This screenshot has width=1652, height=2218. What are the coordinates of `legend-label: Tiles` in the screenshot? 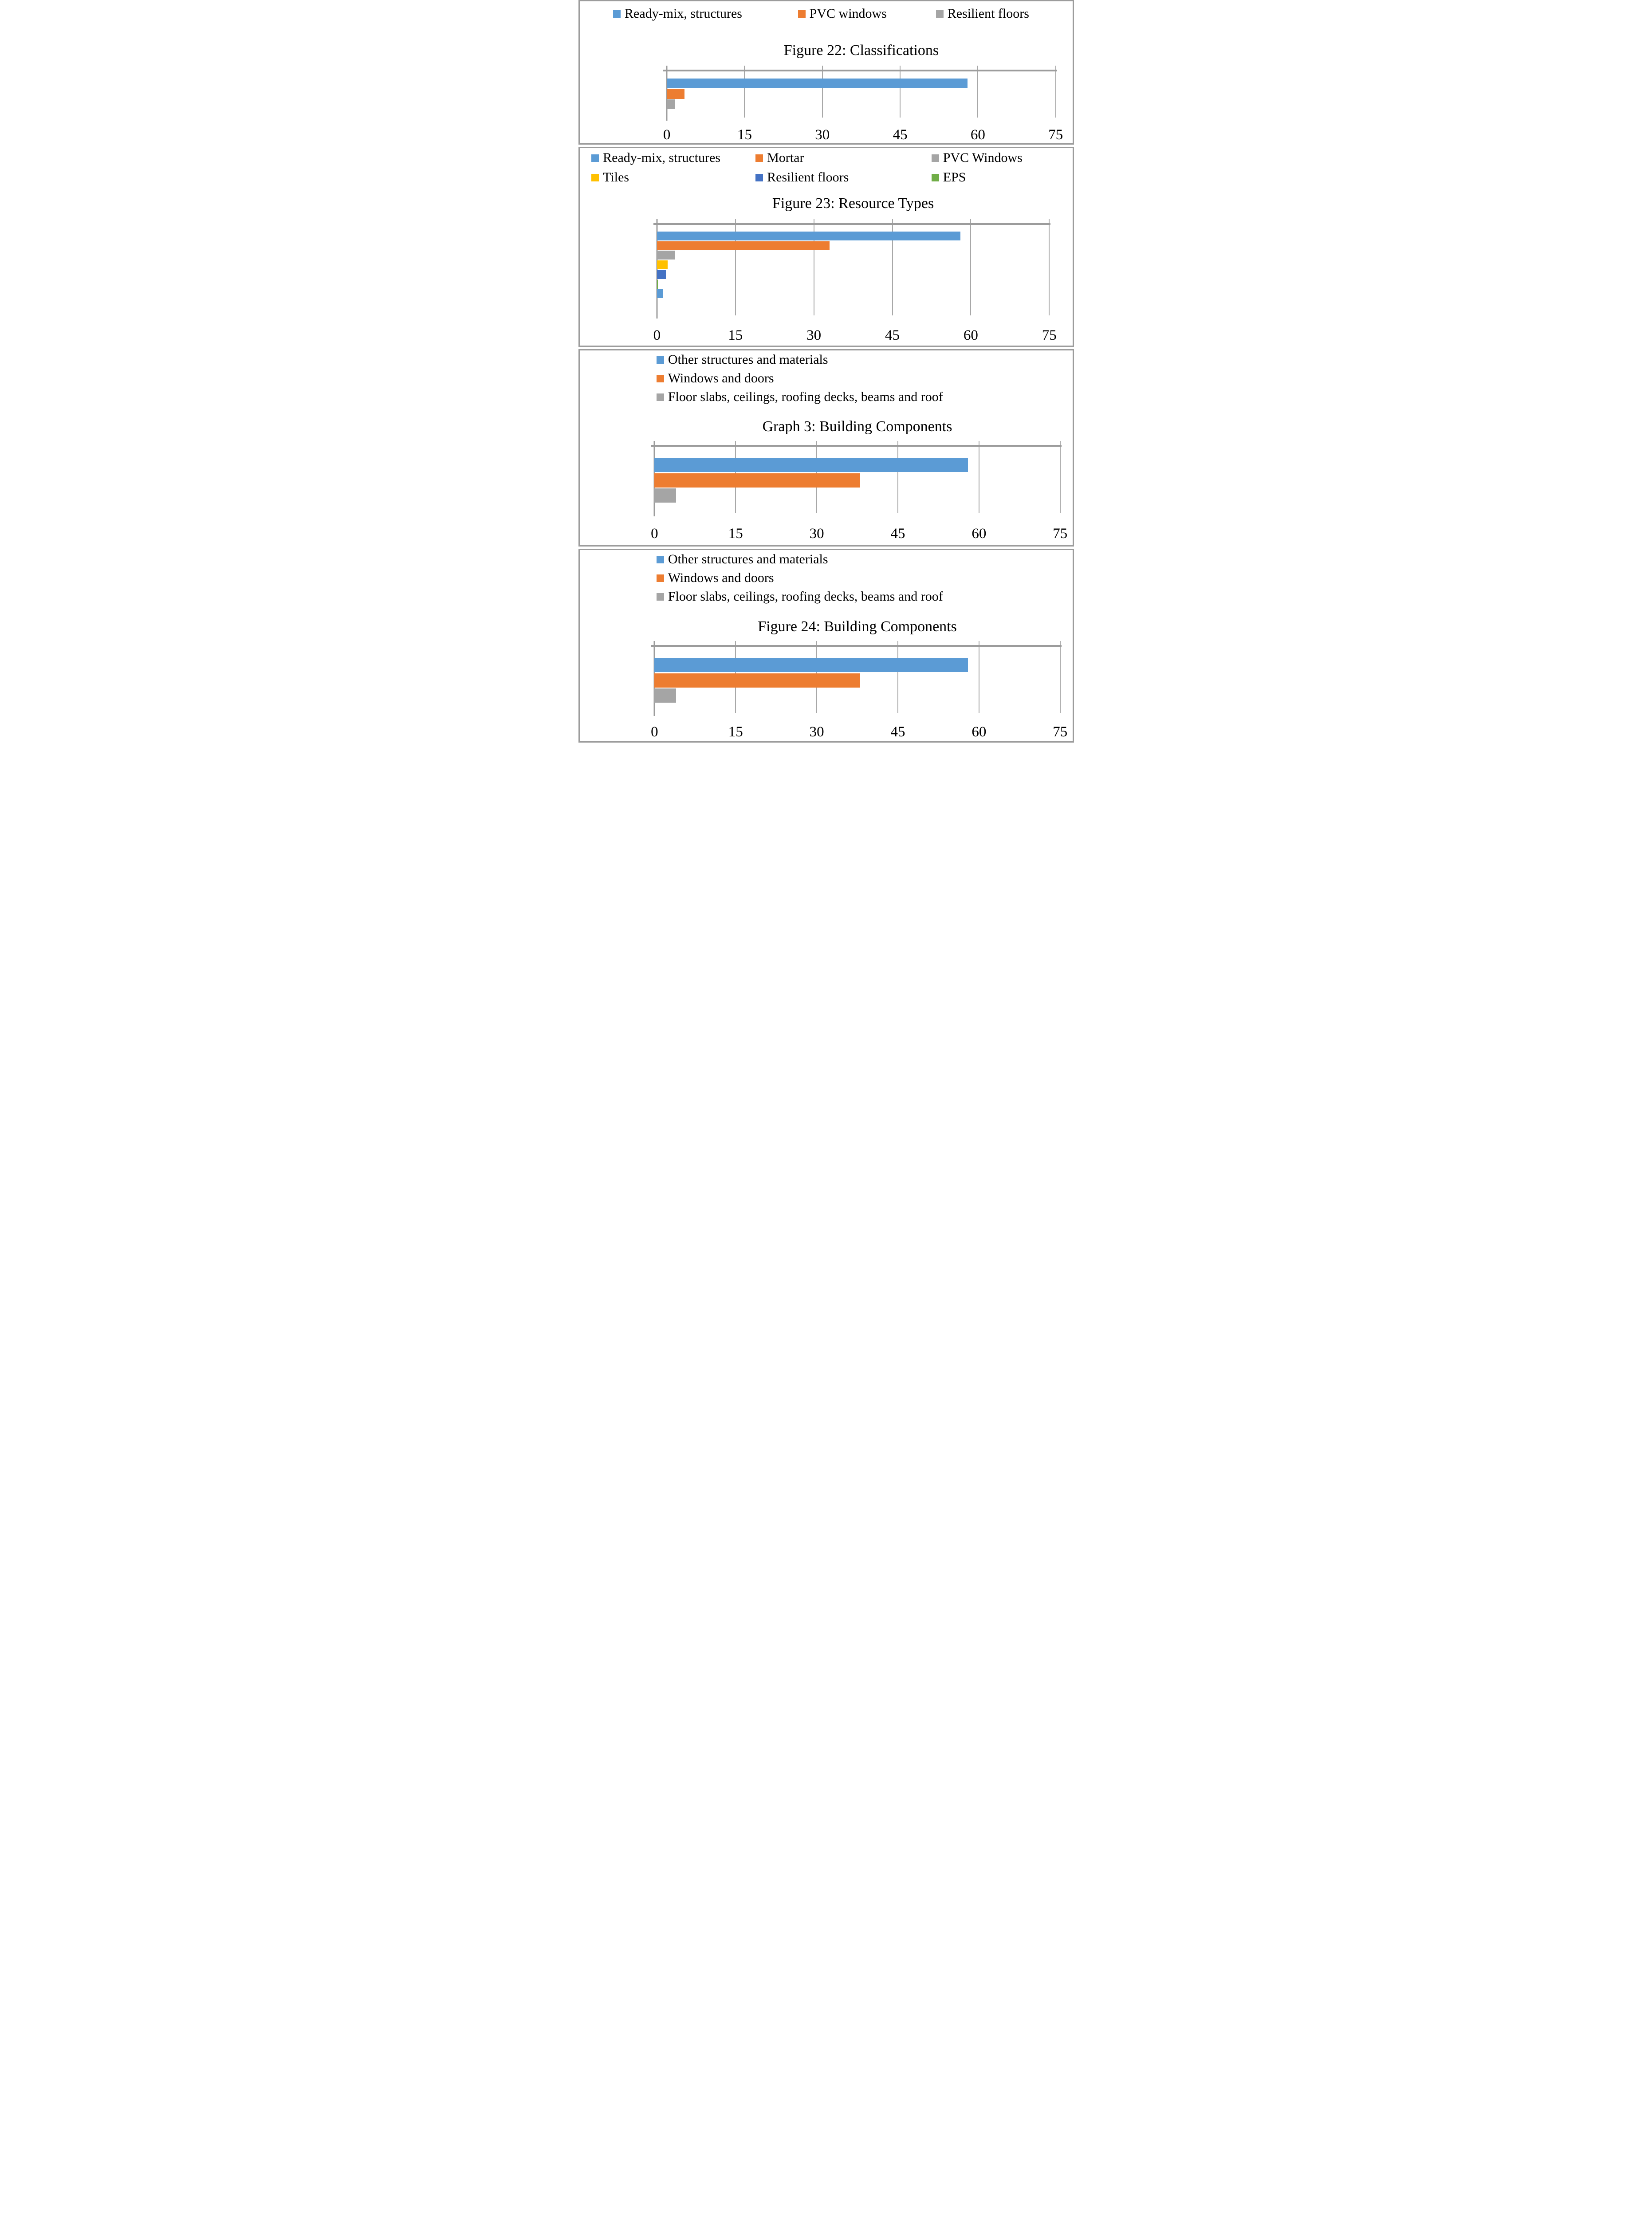 It's located at (616, 177).